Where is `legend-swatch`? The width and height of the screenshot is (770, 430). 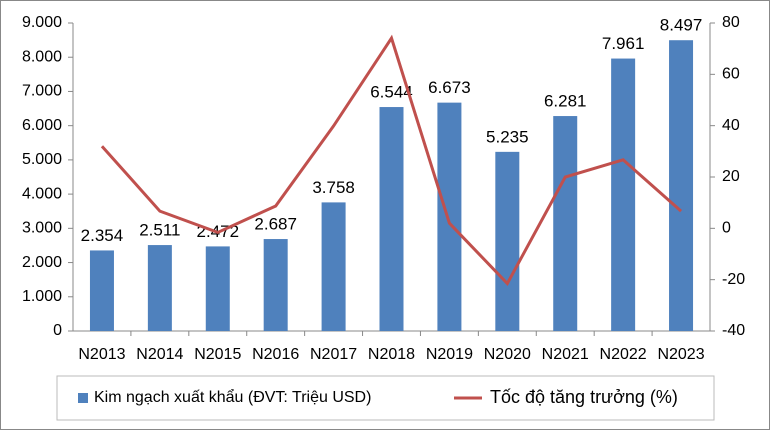 legend-swatch is located at coordinates (83, 398).